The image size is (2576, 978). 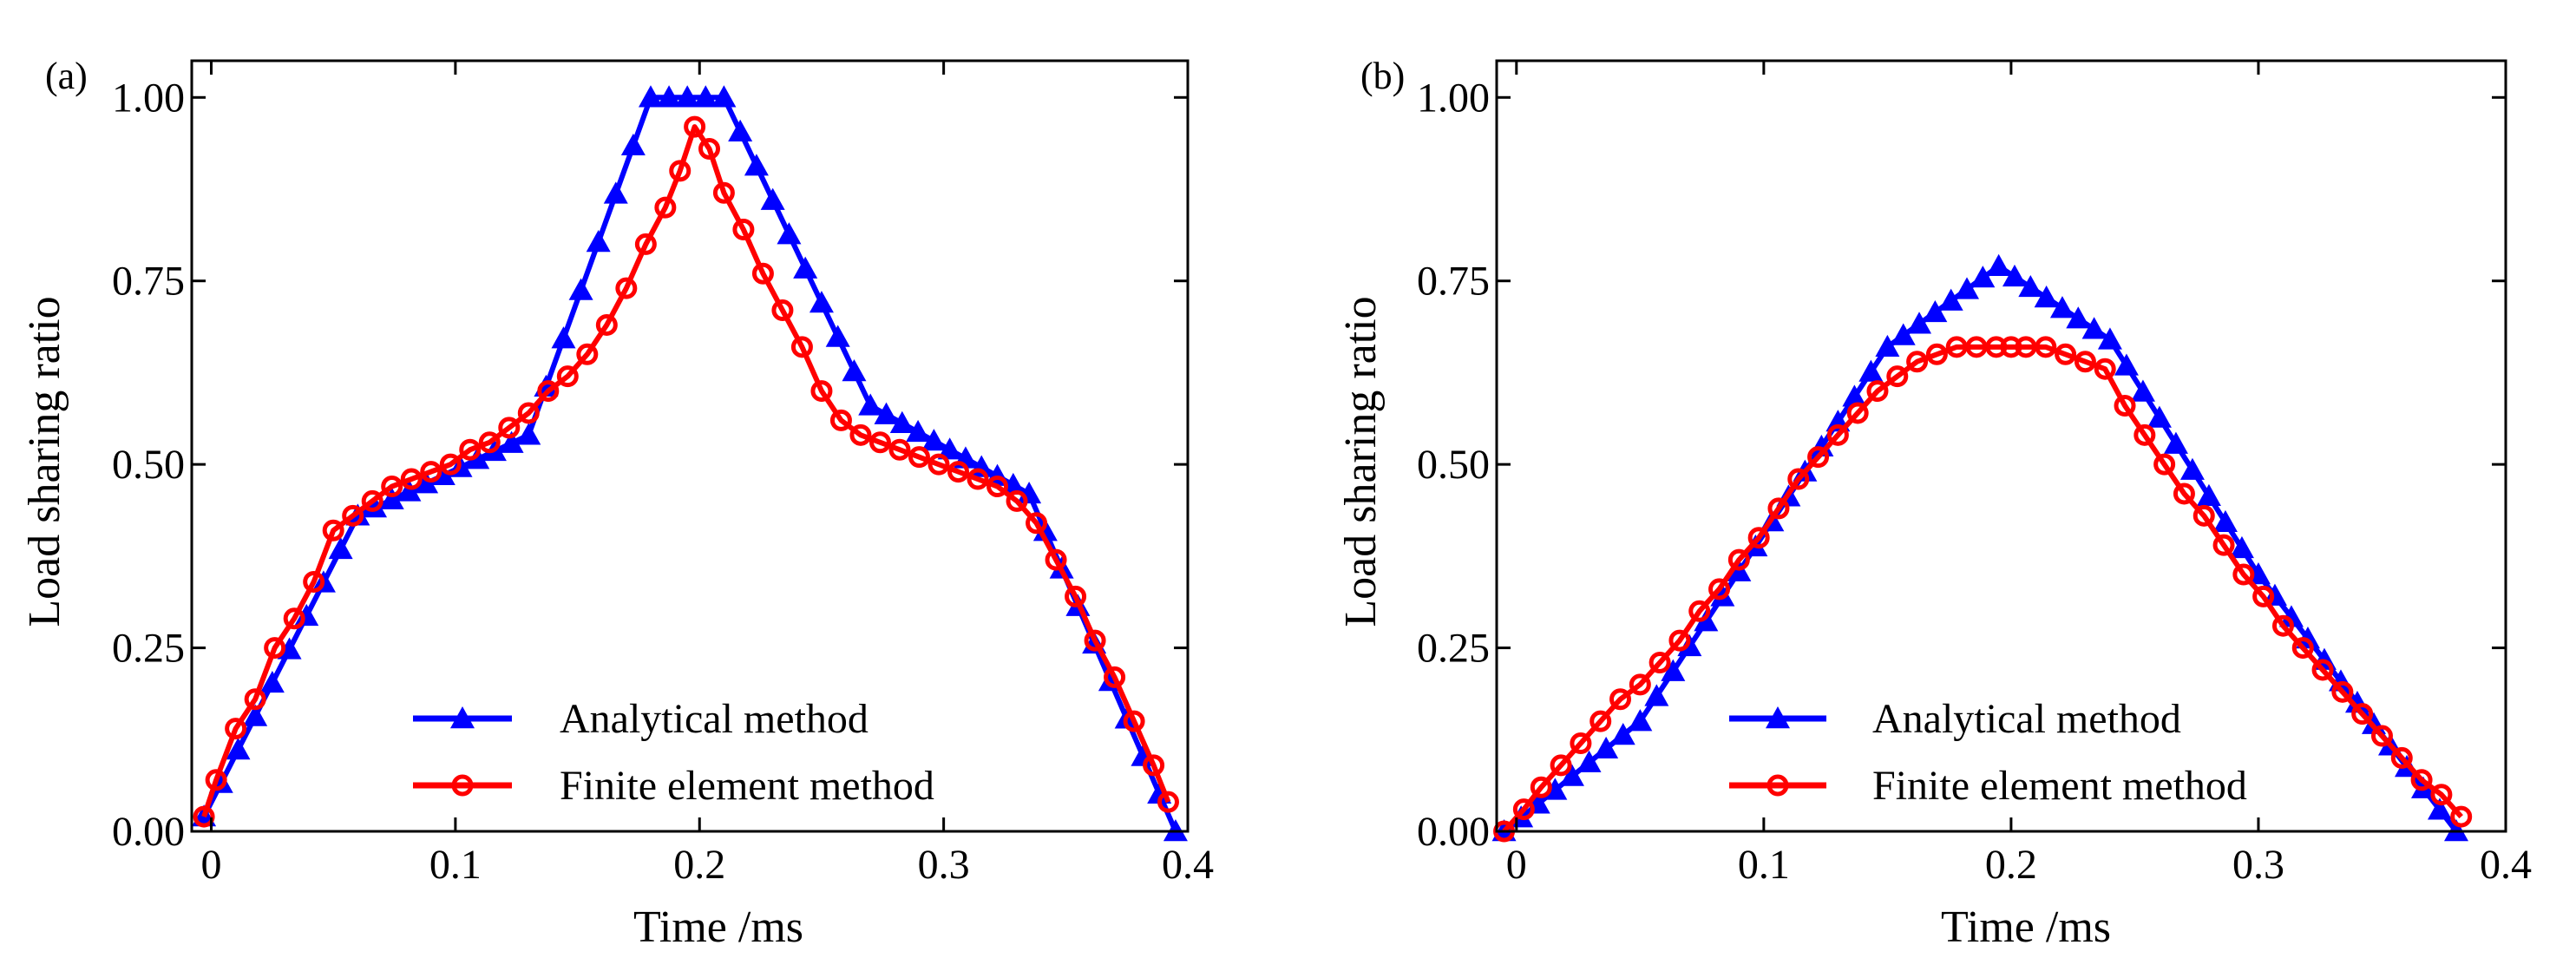 I want to click on panel-a-legend-entry-finite-element: Finite element method, so click(x=673, y=786).